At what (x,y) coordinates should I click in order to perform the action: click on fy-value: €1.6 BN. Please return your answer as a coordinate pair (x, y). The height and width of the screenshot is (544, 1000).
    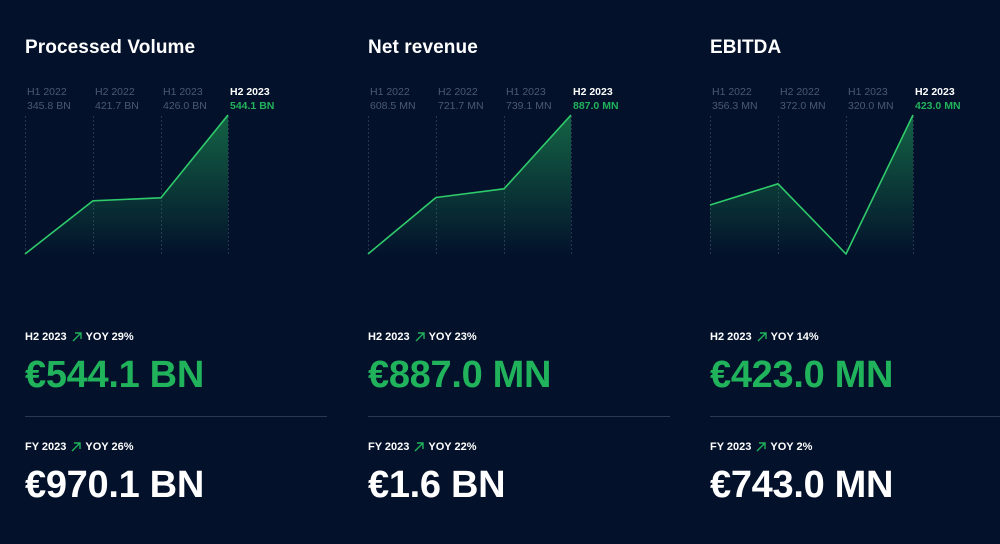
    Looking at the image, I should click on (437, 485).